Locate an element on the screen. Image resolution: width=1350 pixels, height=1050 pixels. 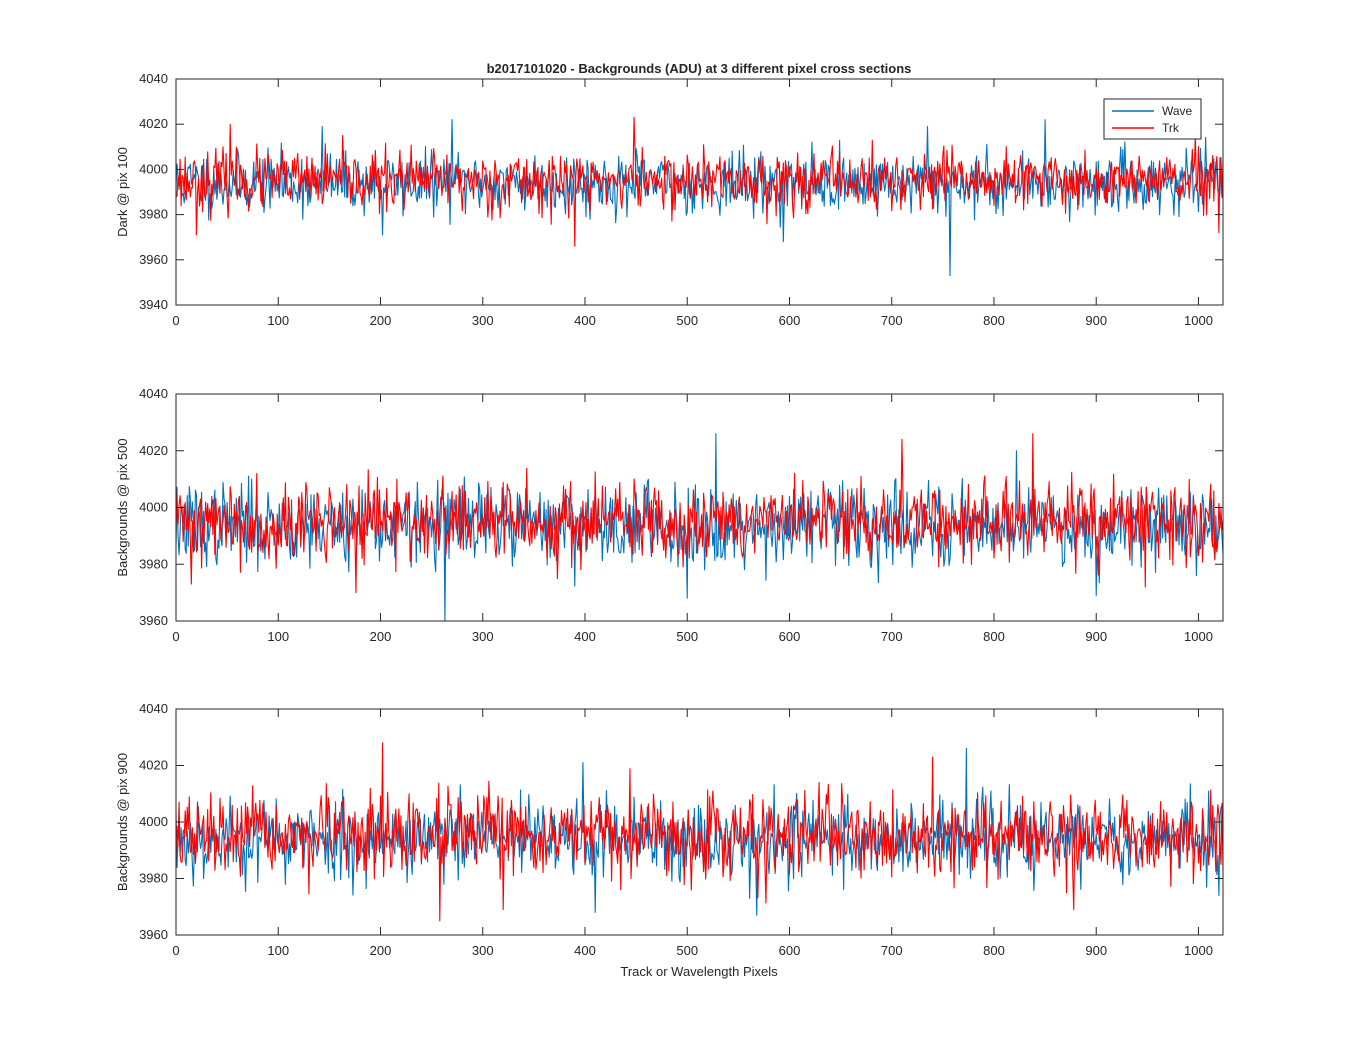
y-tick-label: 3940 is located at coordinates (153, 304).